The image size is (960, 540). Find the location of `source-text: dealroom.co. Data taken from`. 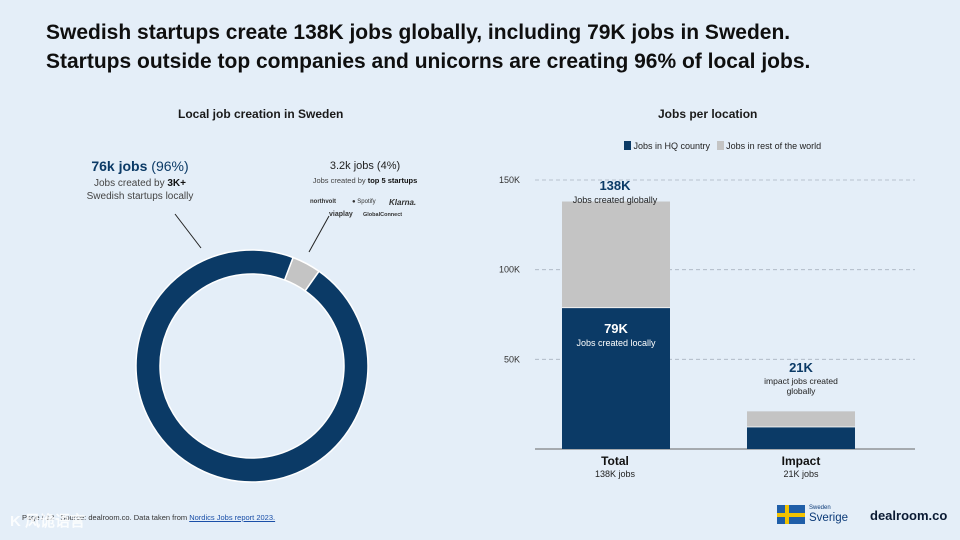

source-text: dealroom.co. Data taken from is located at coordinates (138, 517).